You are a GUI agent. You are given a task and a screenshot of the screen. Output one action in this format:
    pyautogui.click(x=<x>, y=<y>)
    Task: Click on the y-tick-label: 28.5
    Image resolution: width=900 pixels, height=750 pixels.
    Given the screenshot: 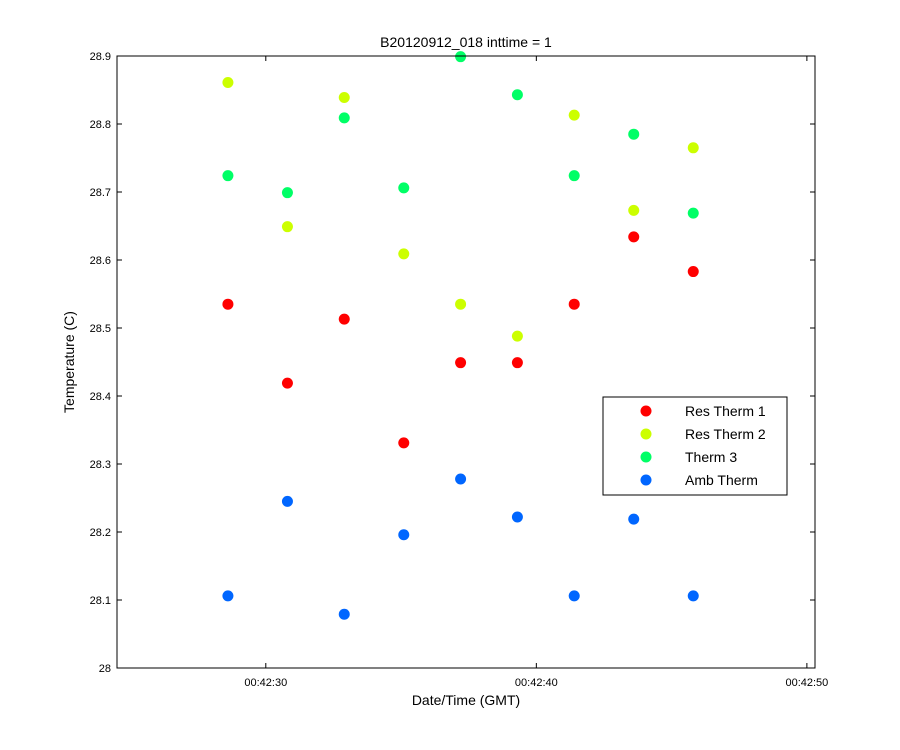 What is the action you would take?
    pyautogui.click(x=100, y=329)
    